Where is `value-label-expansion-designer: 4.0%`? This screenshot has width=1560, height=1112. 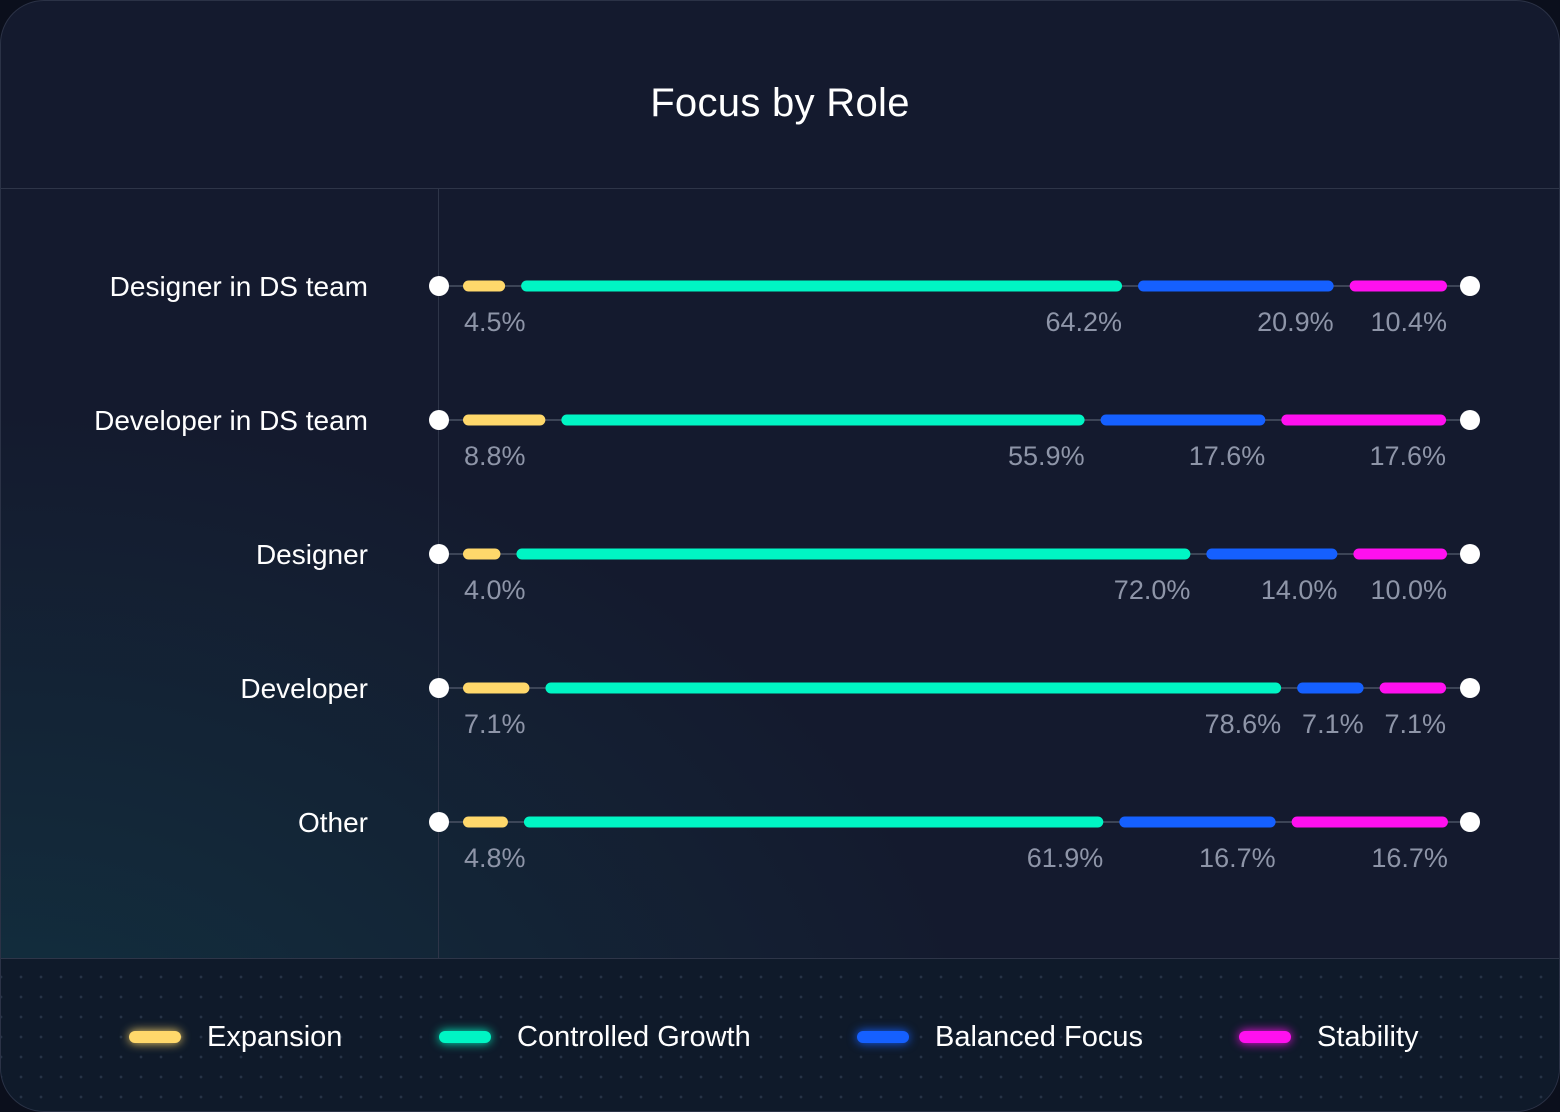 value-label-expansion-designer: 4.0% is located at coordinates (495, 590).